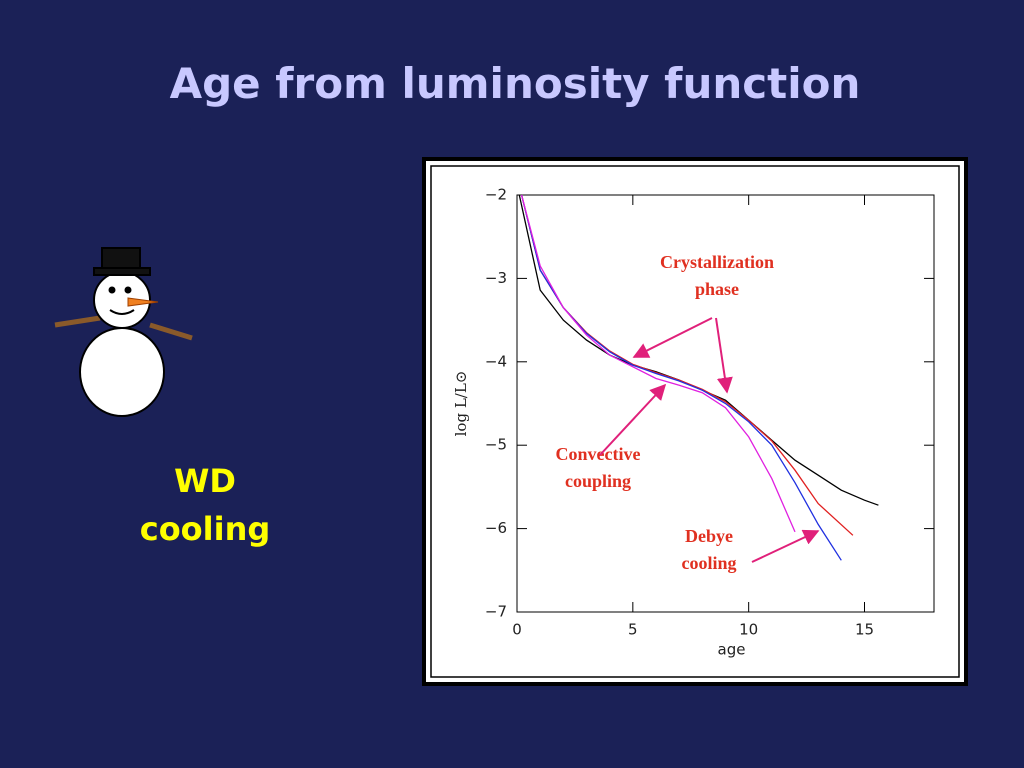  I want to click on data-line, so click(658, 363).